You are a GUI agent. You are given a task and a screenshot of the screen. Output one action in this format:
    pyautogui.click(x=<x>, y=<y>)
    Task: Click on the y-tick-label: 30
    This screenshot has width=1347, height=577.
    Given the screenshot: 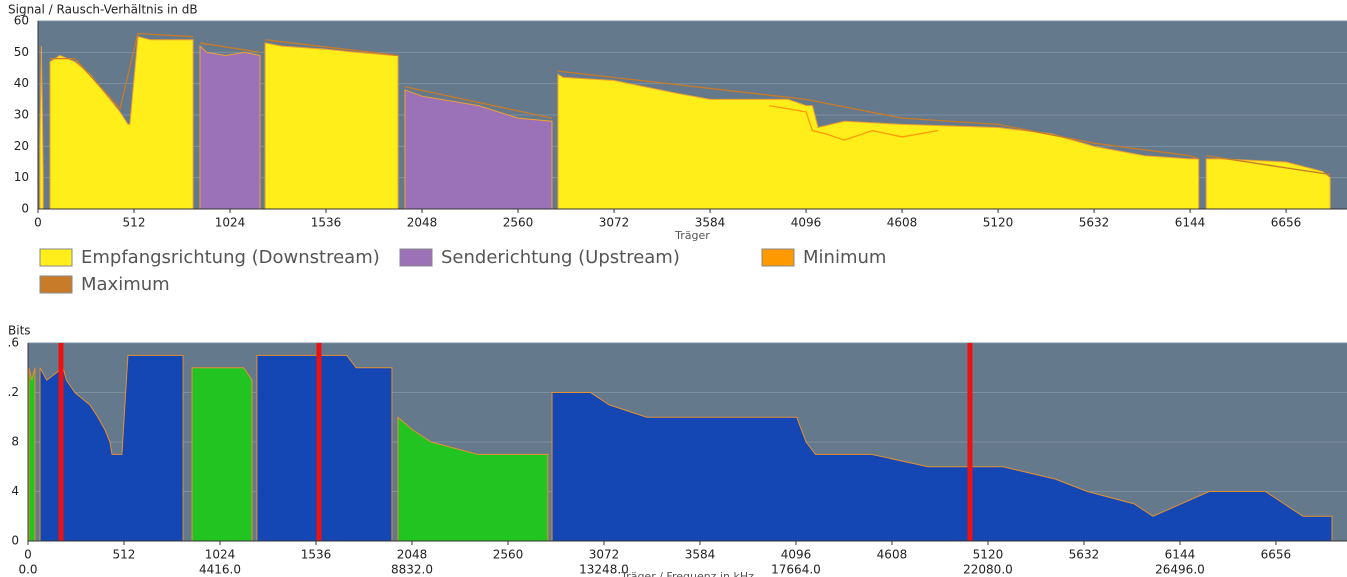 What is the action you would take?
    pyautogui.click(x=21, y=115)
    